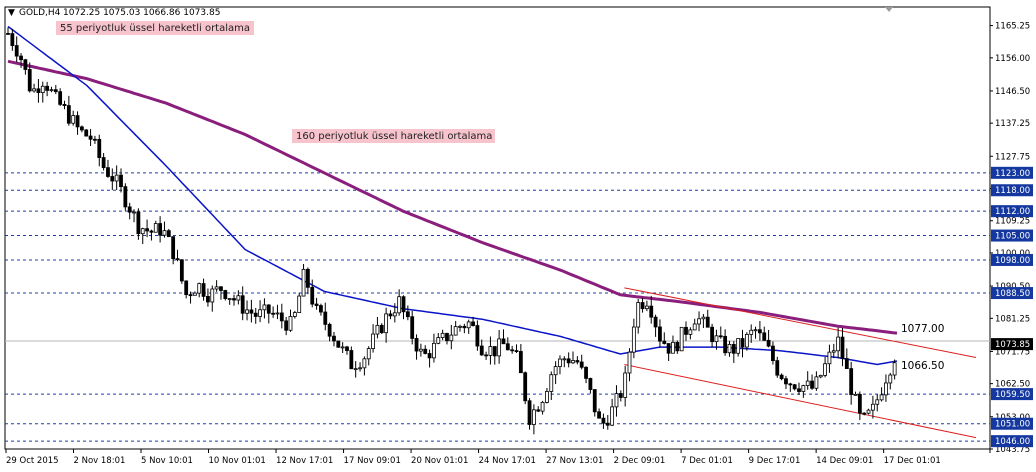 The height and width of the screenshot is (472, 1036). What do you see at coordinates (800, 401) in the screenshot?
I see `channel-lower-line` at bounding box center [800, 401].